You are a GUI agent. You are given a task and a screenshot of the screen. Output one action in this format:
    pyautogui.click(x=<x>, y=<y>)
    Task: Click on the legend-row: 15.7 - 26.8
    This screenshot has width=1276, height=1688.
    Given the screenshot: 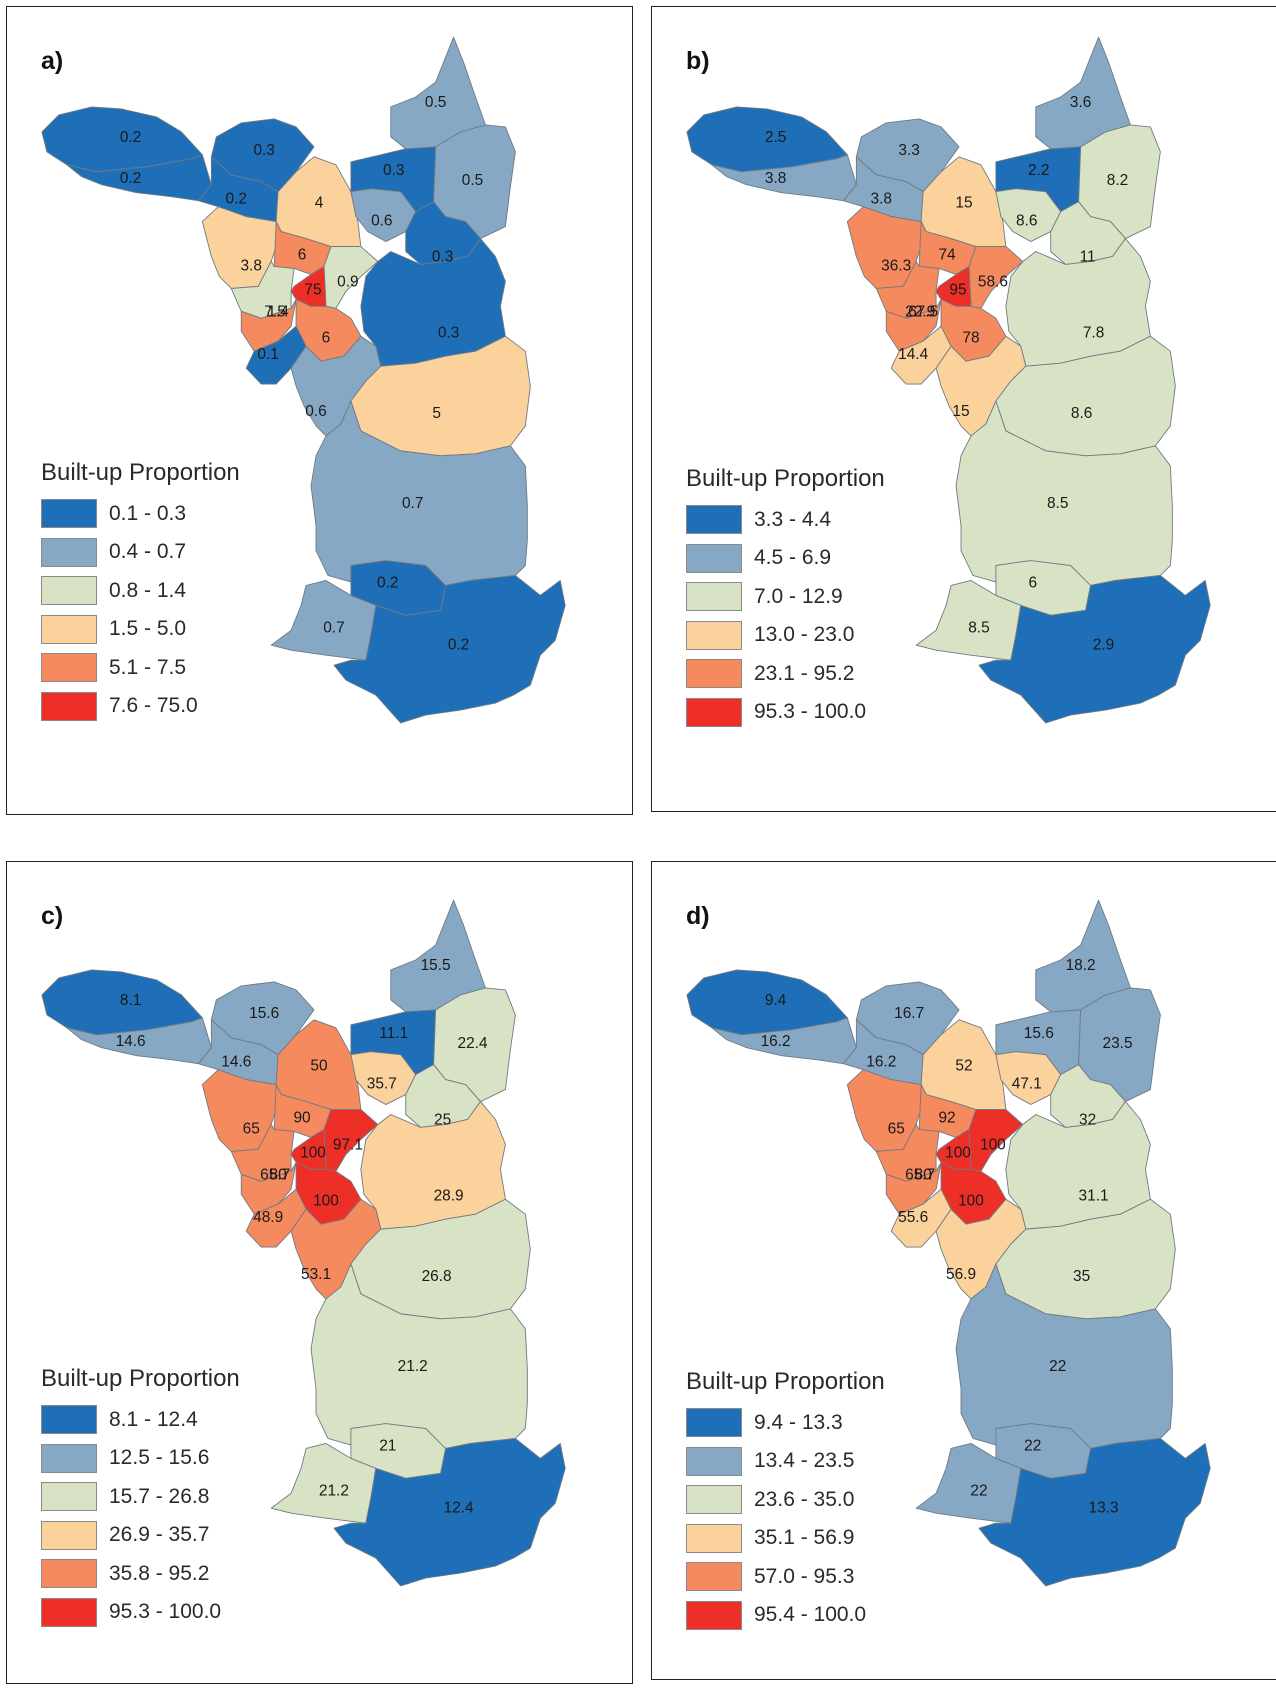 What is the action you would take?
    pyautogui.click(x=140, y=1496)
    